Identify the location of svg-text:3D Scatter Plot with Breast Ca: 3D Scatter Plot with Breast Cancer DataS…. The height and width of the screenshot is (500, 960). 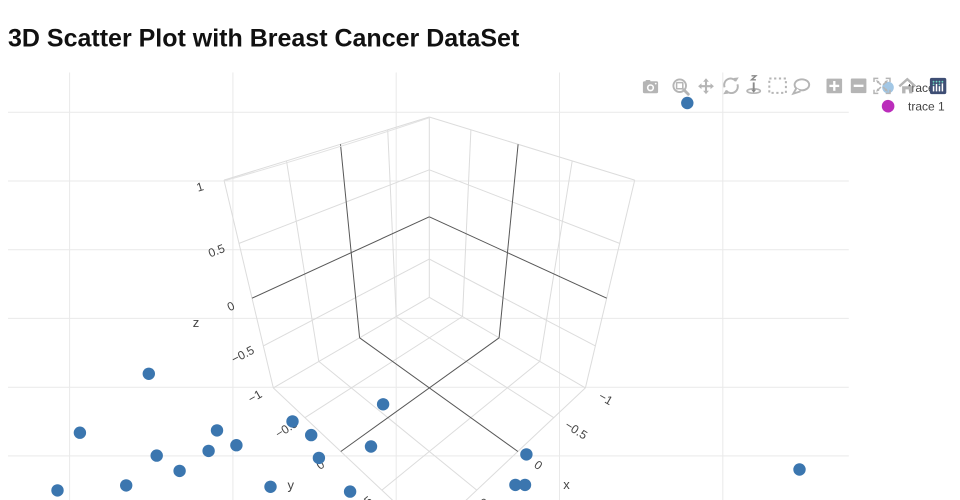
(264, 39).